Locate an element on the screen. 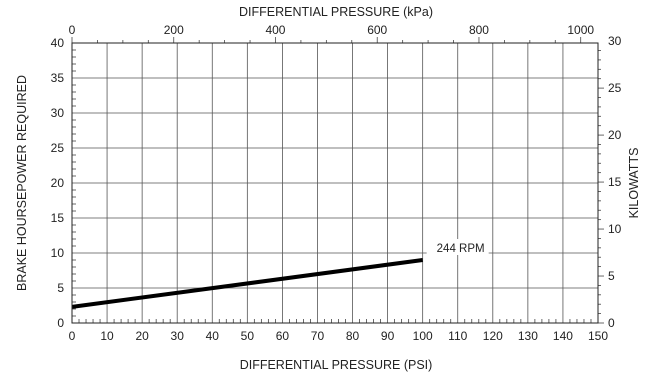 The image size is (649, 375). x-tick-label: 150 is located at coordinates (598, 336).